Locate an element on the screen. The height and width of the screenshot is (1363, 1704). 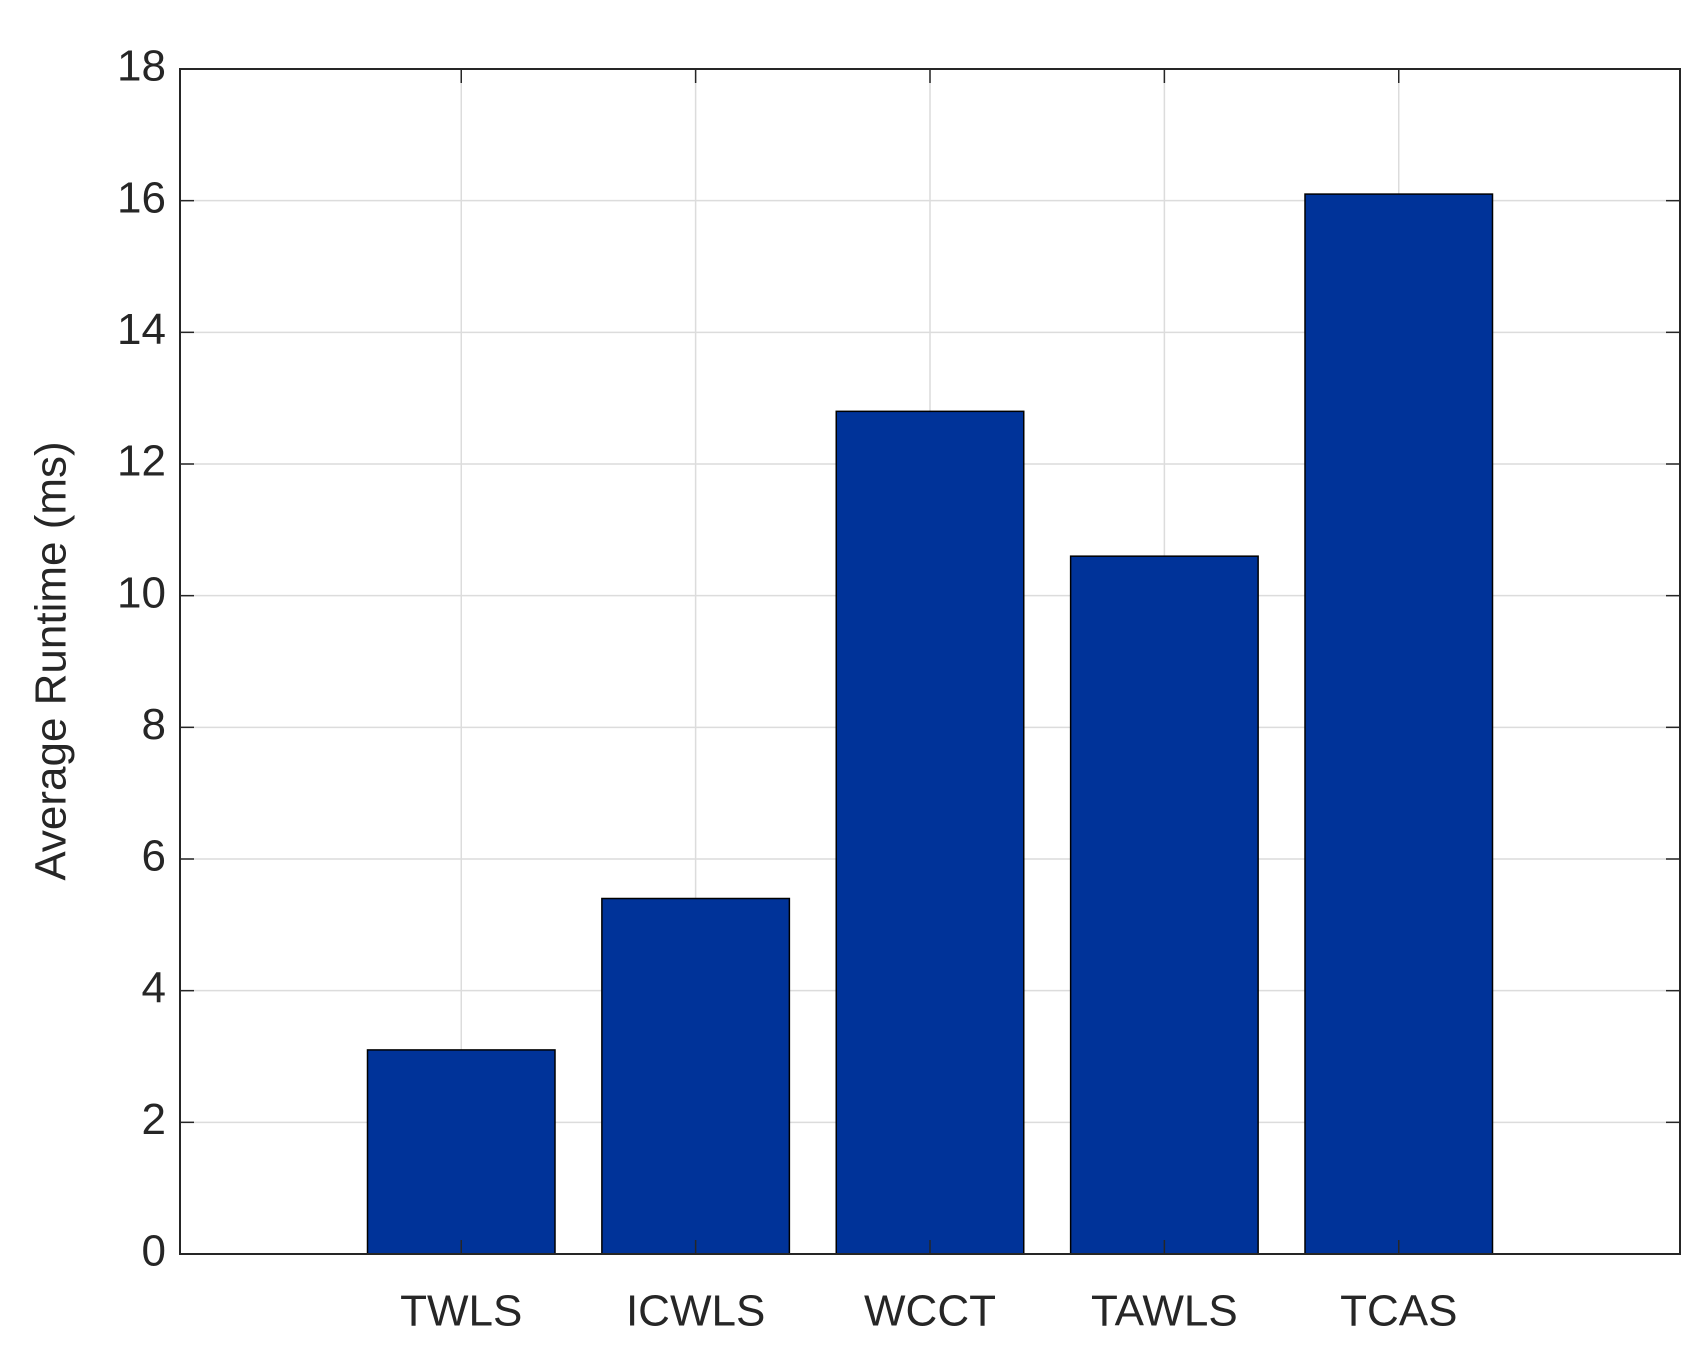
x-tick-label: TAWLS is located at coordinates (1164, 1311).